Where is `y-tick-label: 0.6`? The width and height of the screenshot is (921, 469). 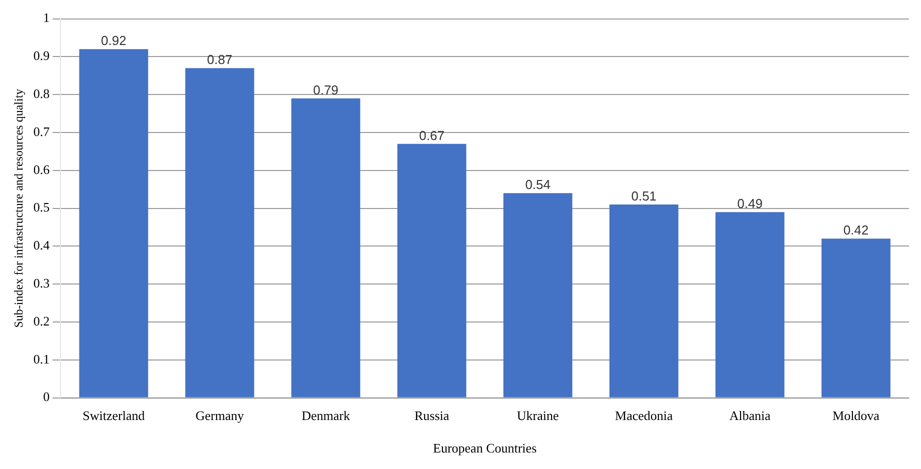
y-tick-label: 0.6 is located at coordinates (41, 169).